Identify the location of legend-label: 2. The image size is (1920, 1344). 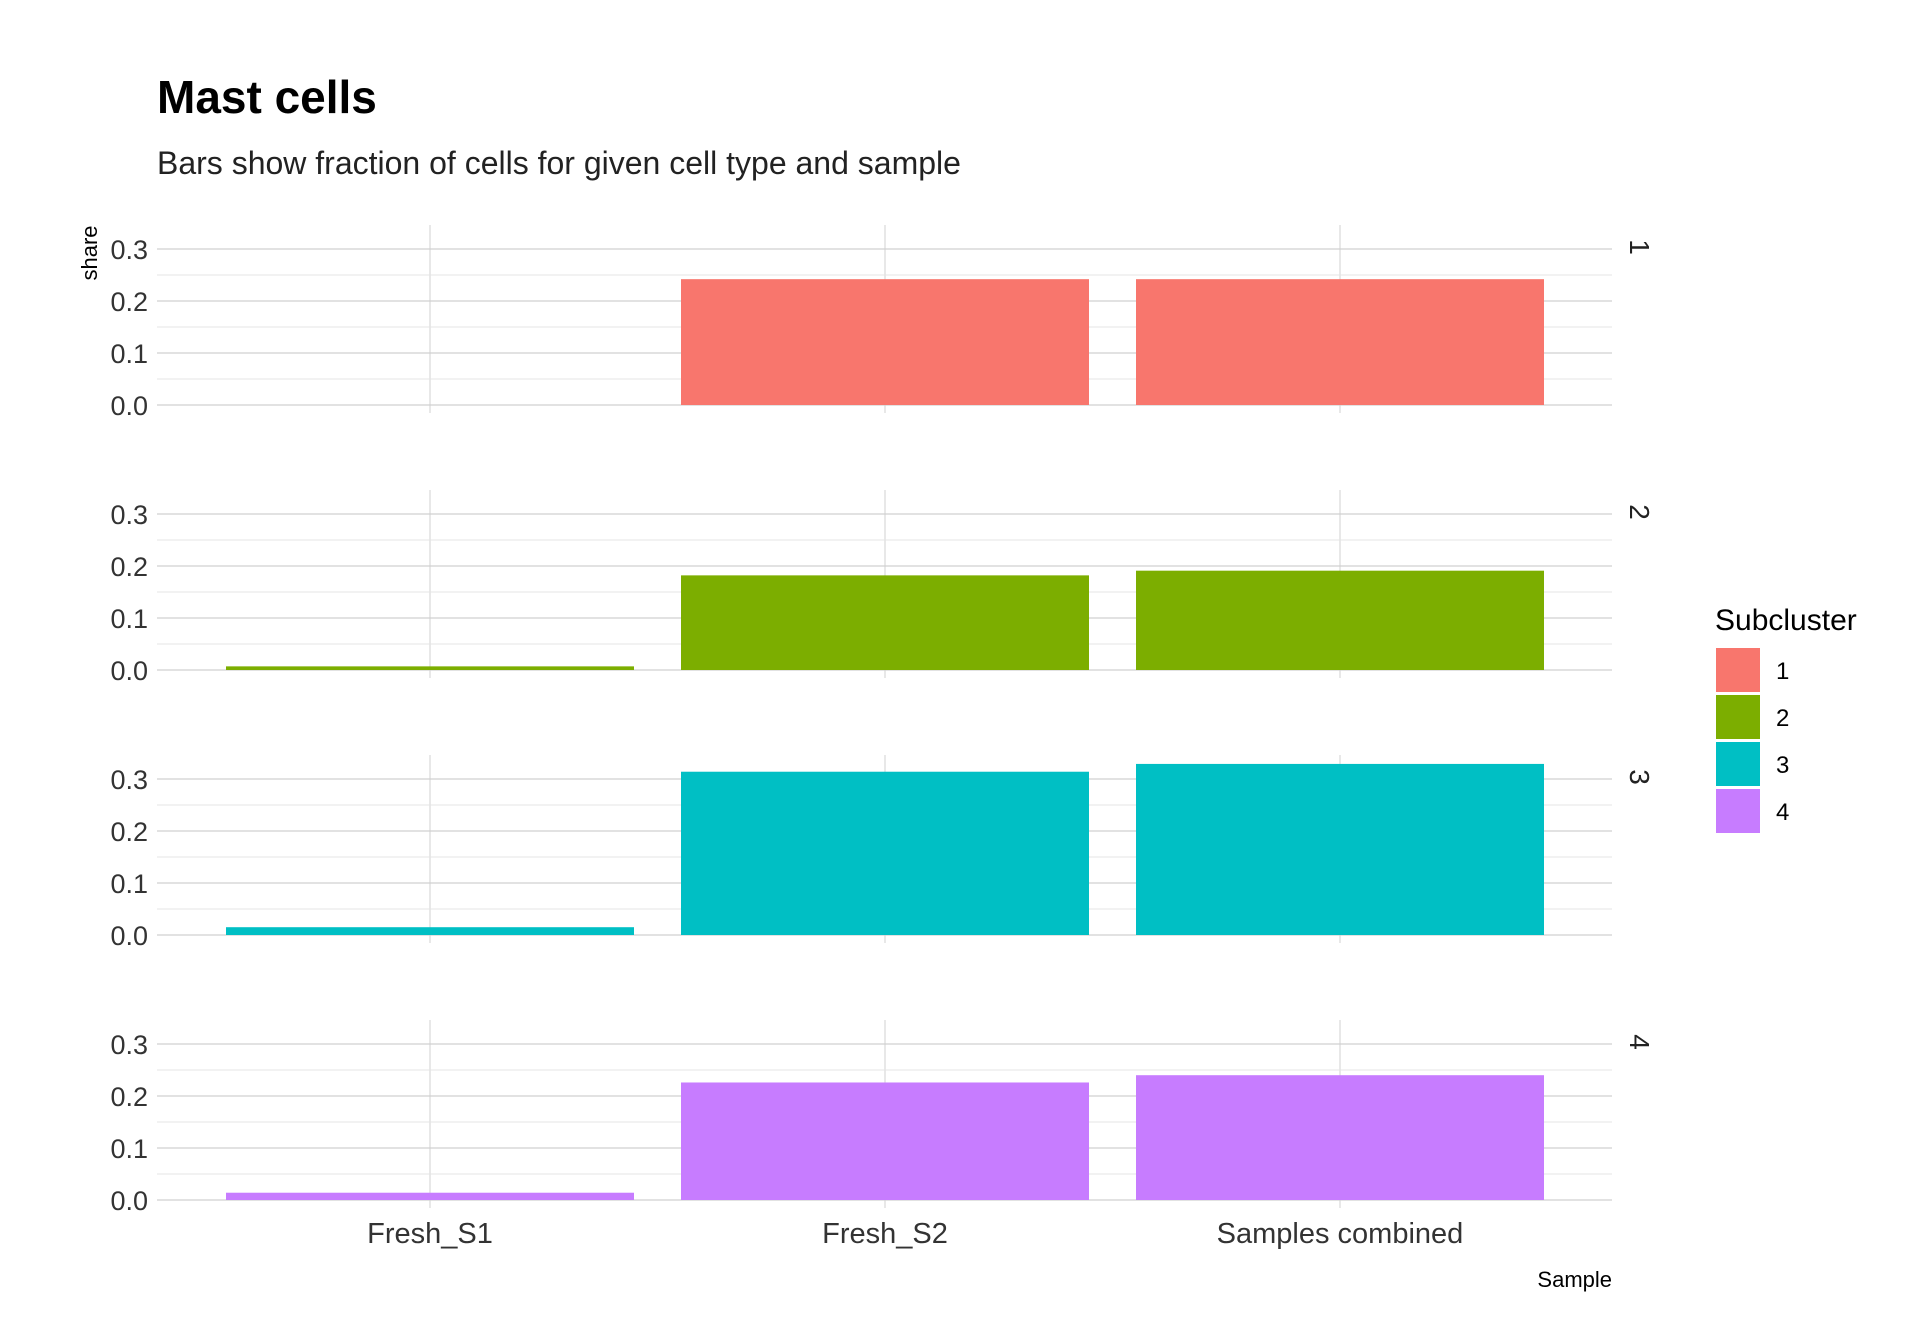
(1782, 718).